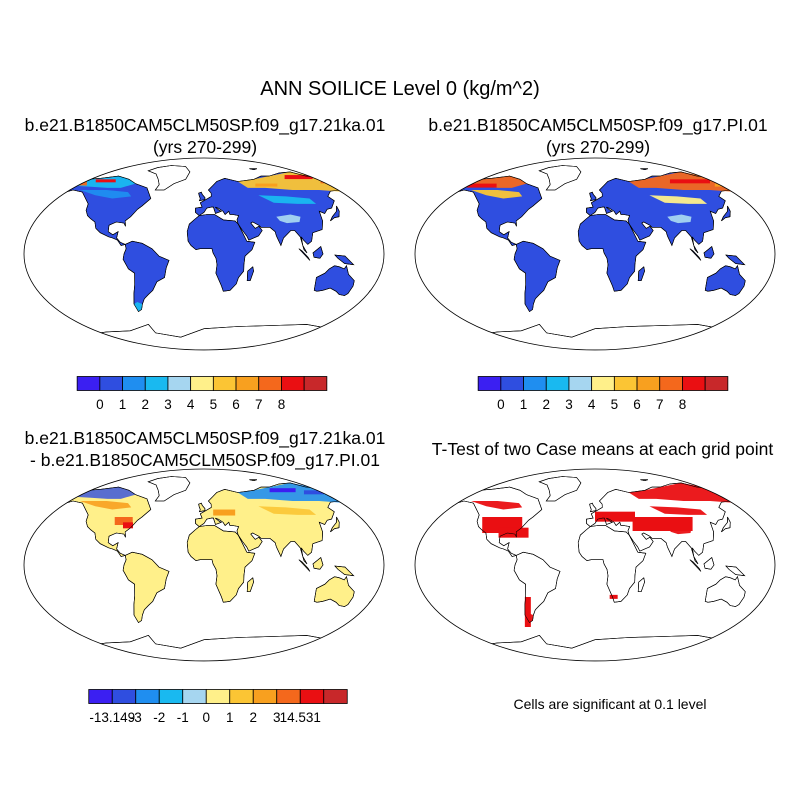 Image resolution: width=800 pixels, height=800 pixels. I want to click on map-difference, so click(204, 565).